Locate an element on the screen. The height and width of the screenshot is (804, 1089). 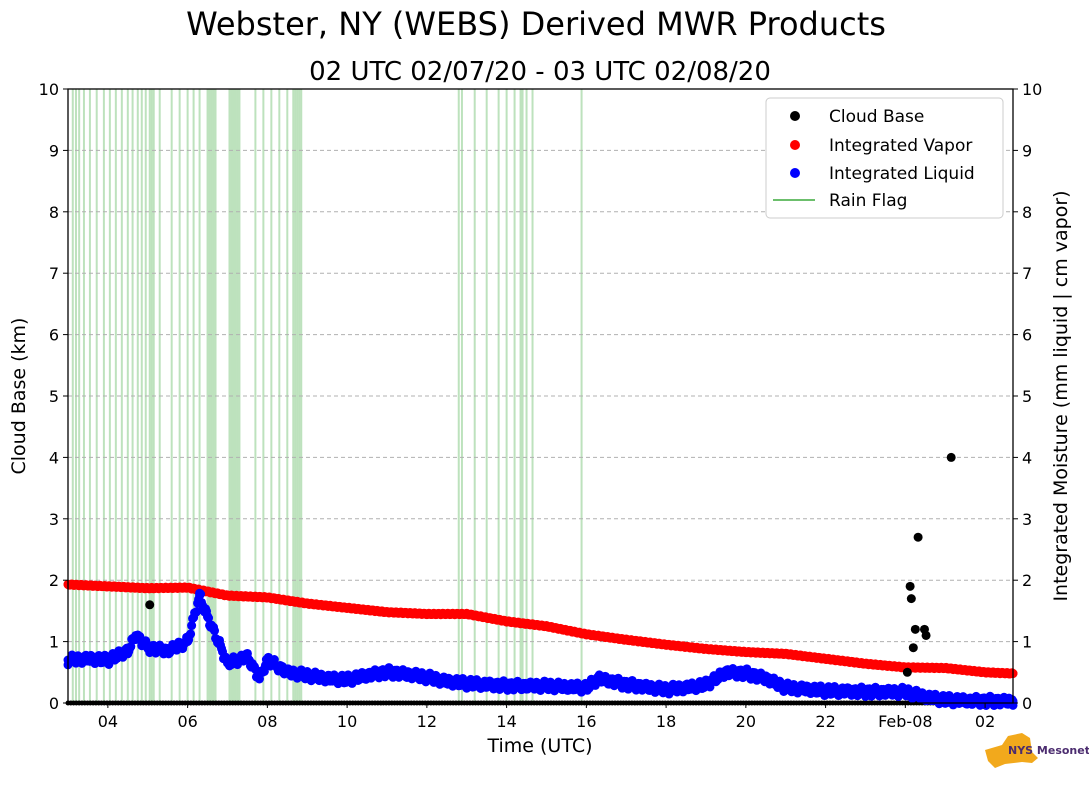
y-tick-label-left: 7 is located at coordinates (54, 273).